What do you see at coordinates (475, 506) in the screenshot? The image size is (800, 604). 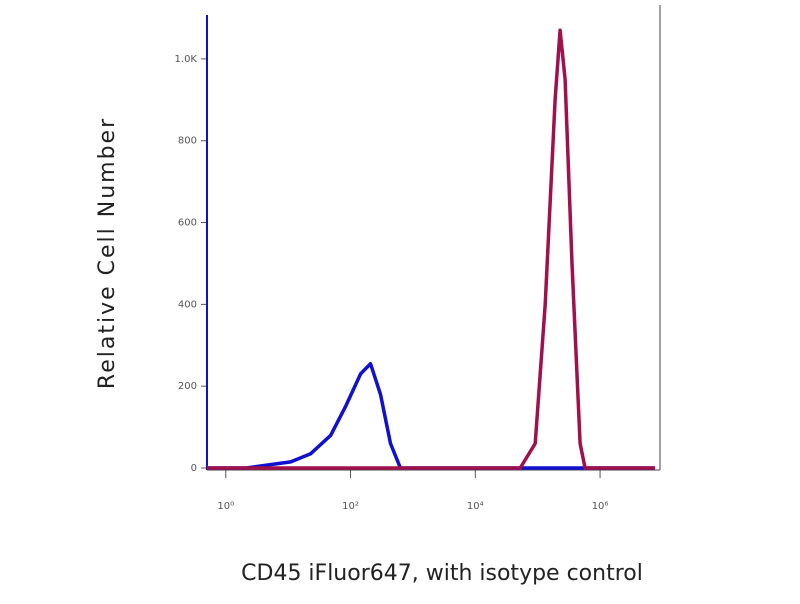 I see `x-tick-label: 10⁴` at bounding box center [475, 506].